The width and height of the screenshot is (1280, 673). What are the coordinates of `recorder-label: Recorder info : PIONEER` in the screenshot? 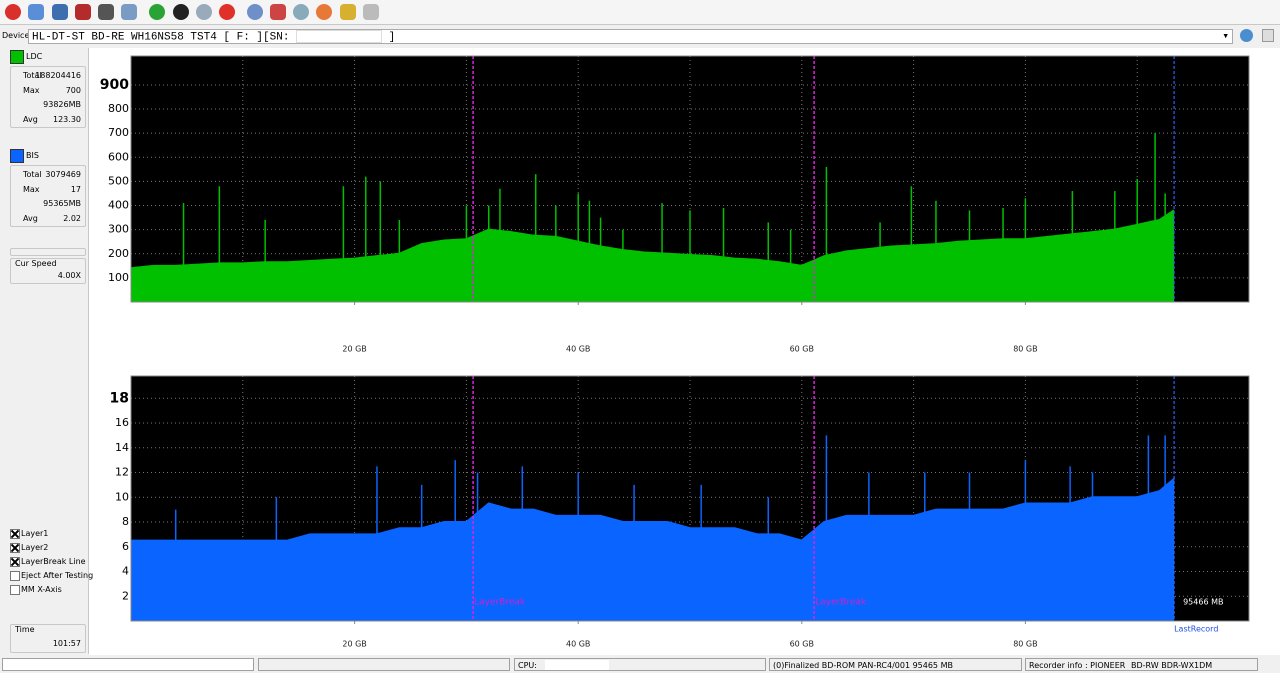 It's located at (1077, 665).